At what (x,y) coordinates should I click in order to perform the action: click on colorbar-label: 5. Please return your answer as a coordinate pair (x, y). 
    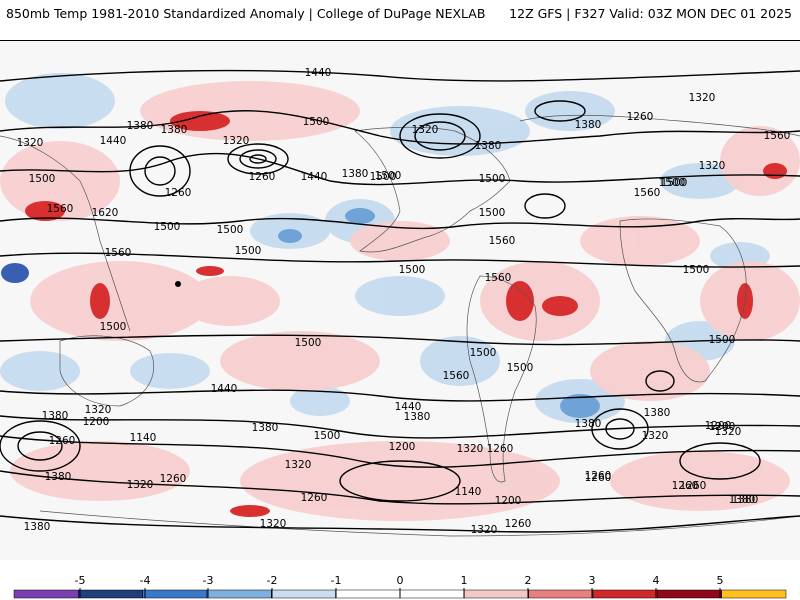
    Looking at the image, I should click on (720, 580).